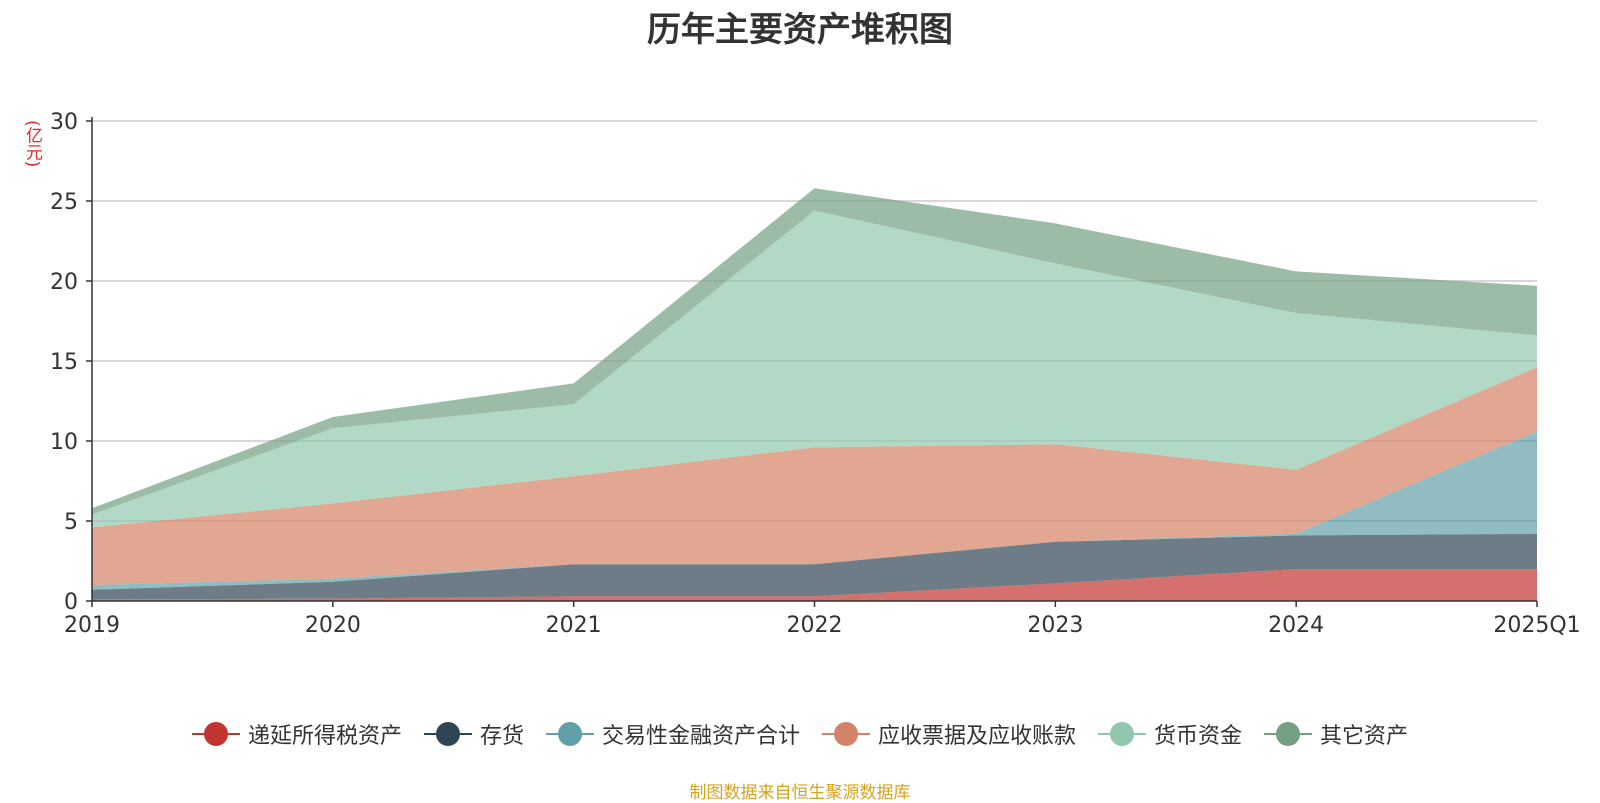 The width and height of the screenshot is (1600, 803). Describe the element at coordinates (64, 122) in the screenshot. I see `y-tick-label: 30` at that location.